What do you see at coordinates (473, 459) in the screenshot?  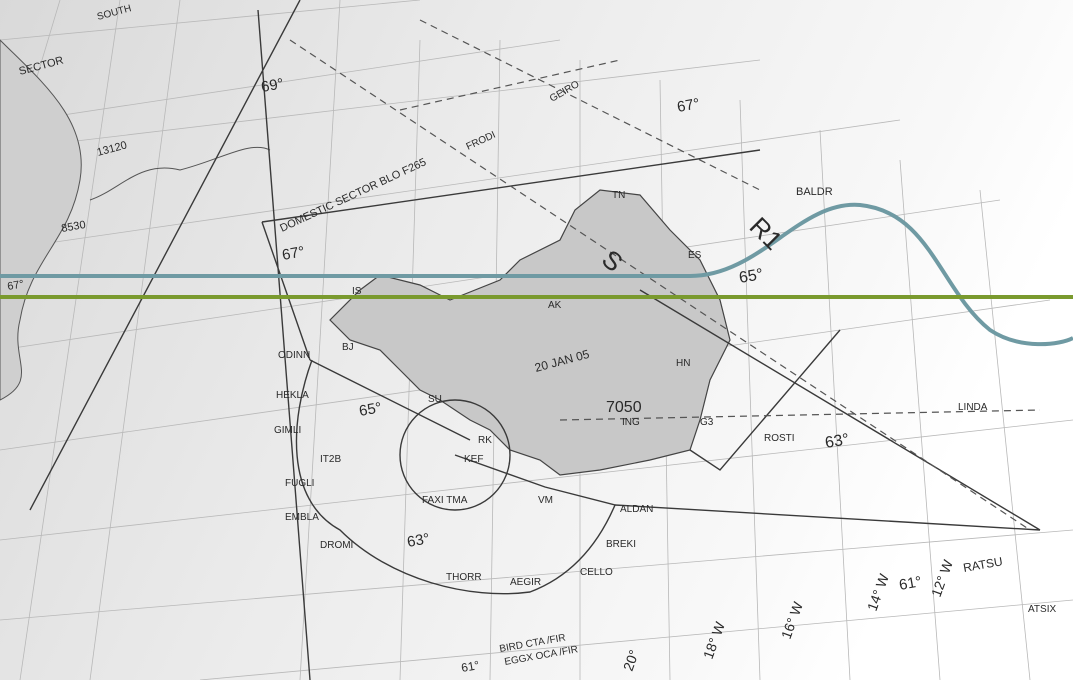 I see `map-label: KEF` at bounding box center [473, 459].